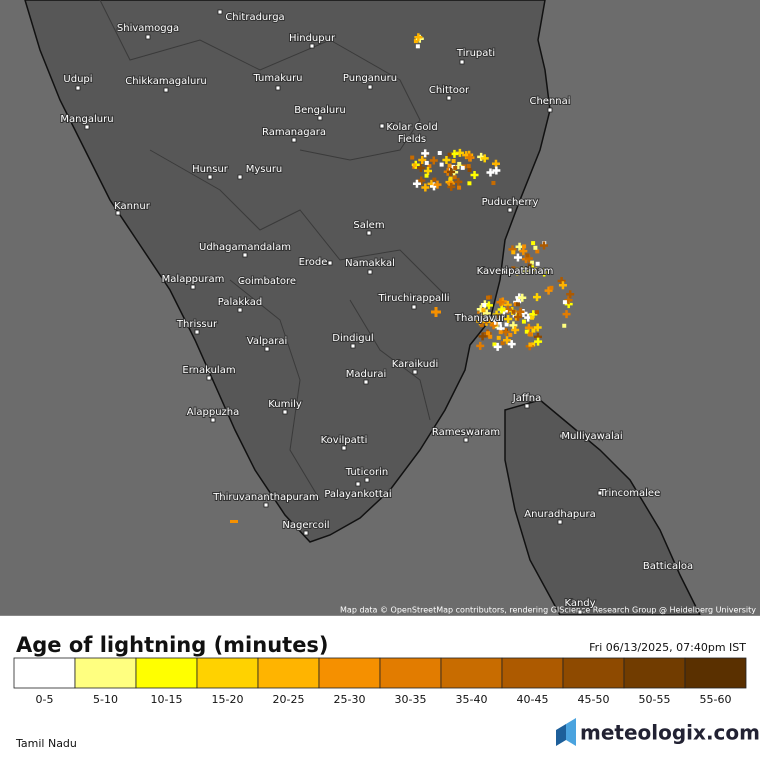 This screenshot has width=760, height=760. I want to click on legend-title: Age of lightning (minutes), so click(172, 645).